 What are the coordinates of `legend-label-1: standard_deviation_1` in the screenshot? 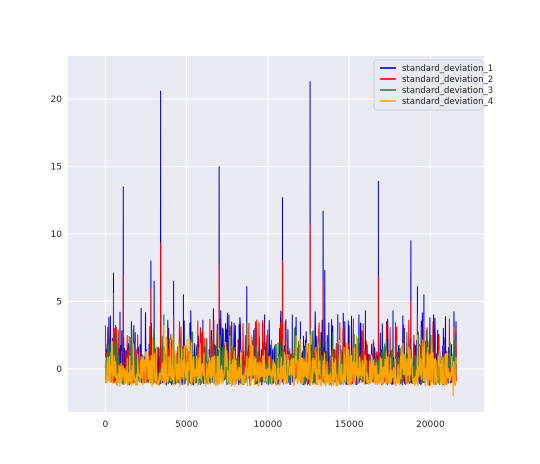 It's located at (447, 69).